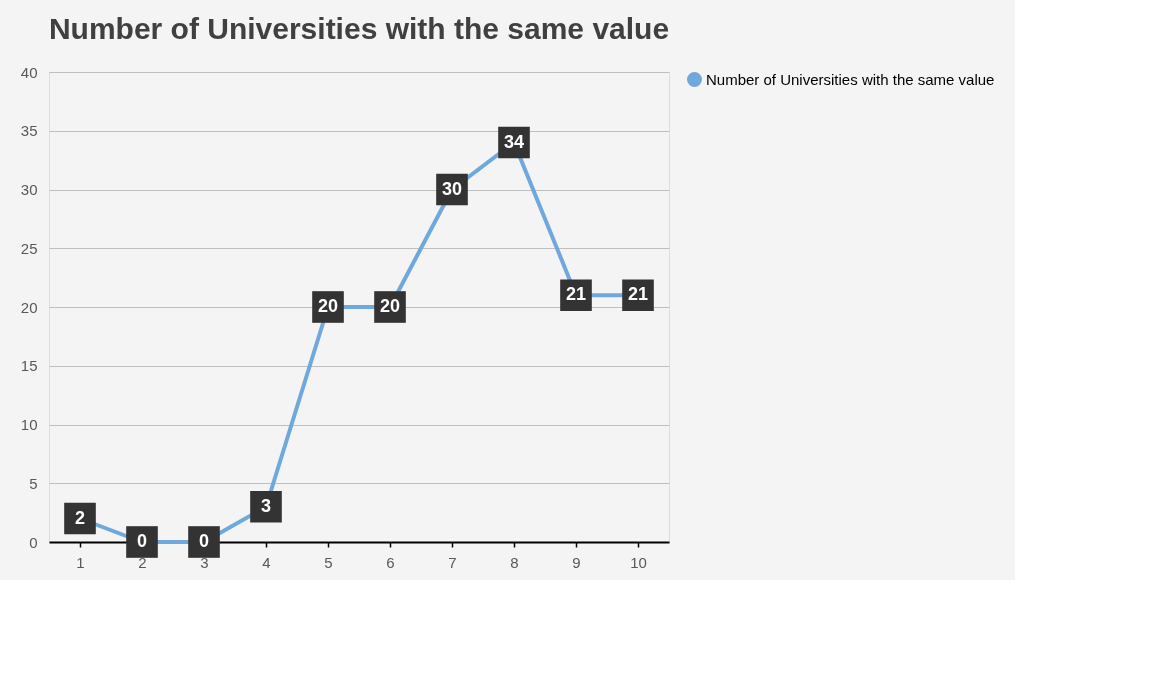  Describe the element at coordinates (29, 424) in the screenshot. I see `y-tick-label: 10` at that location.